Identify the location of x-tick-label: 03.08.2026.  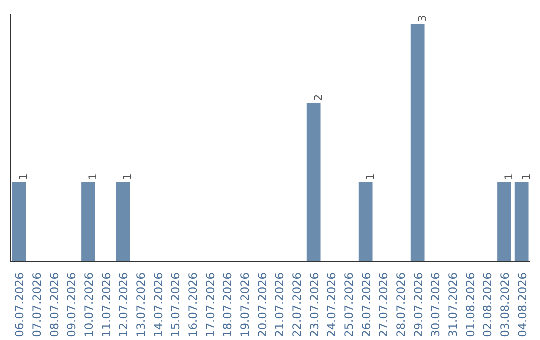
(505, 305).